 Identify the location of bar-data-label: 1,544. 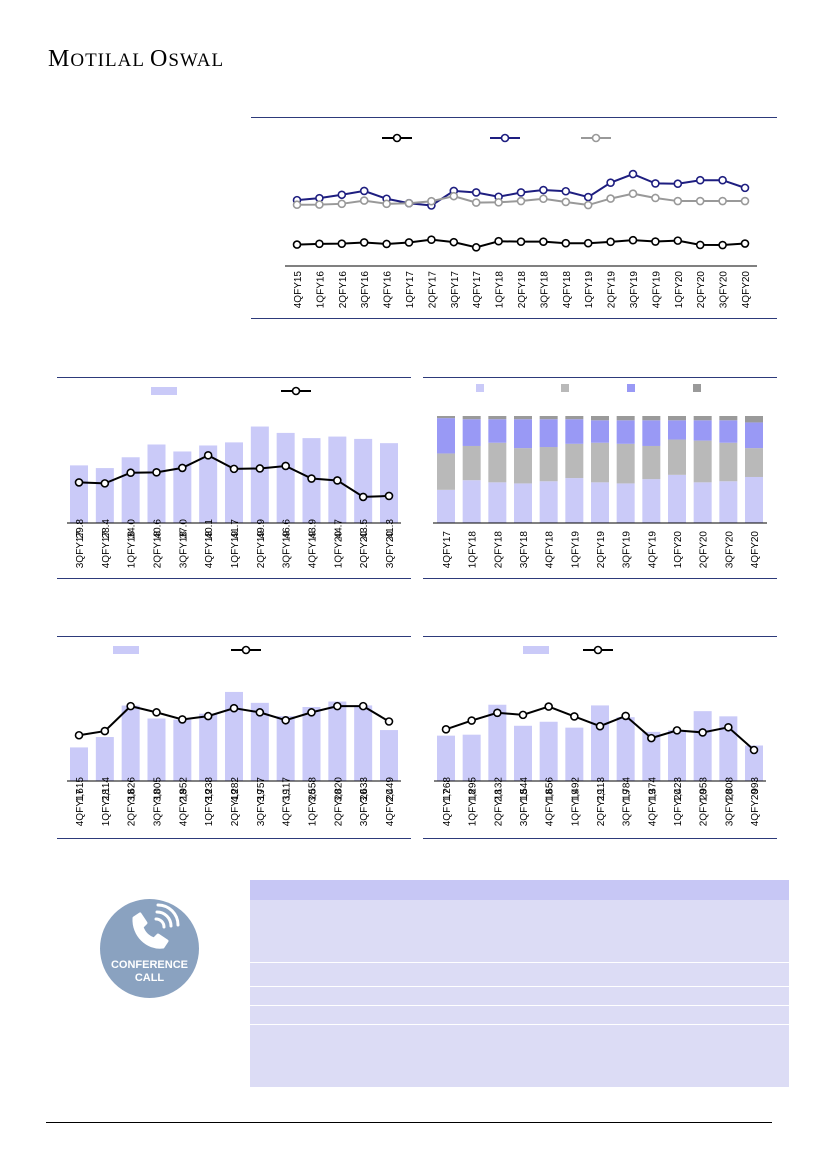
(524, 789).